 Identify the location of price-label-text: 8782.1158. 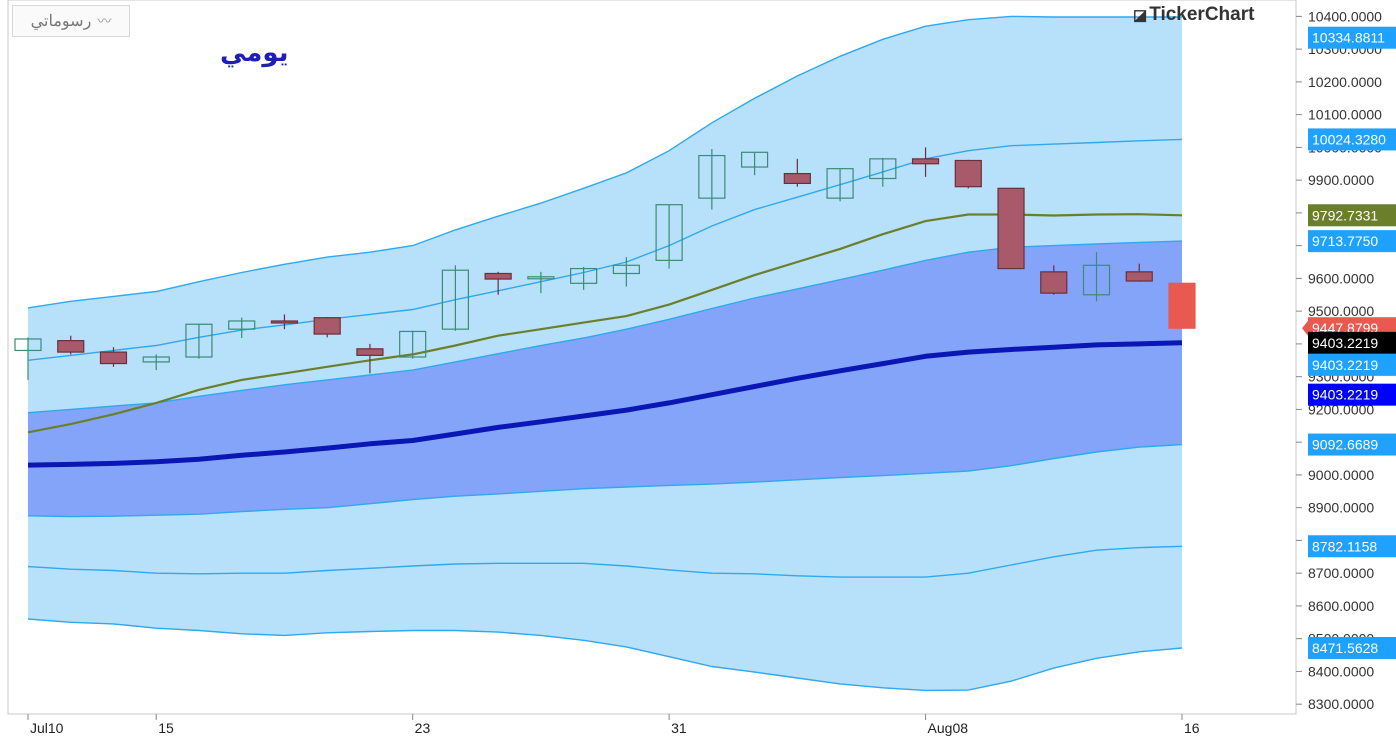
(1344, 546).